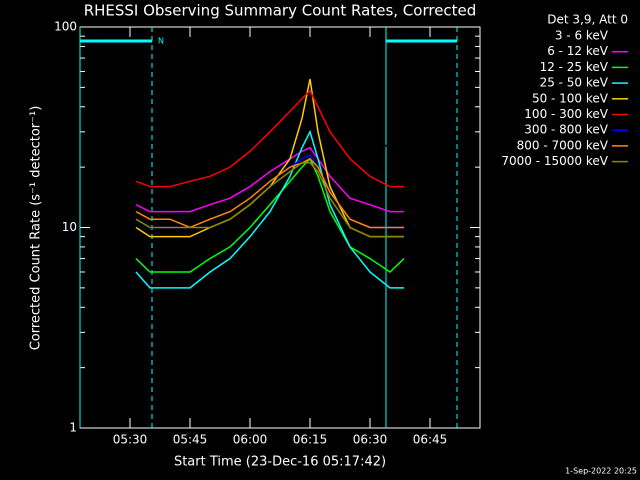 The image size is (640, 480). I want to click on legend-label: 7000 - 15000 keV, so click(554, 161).